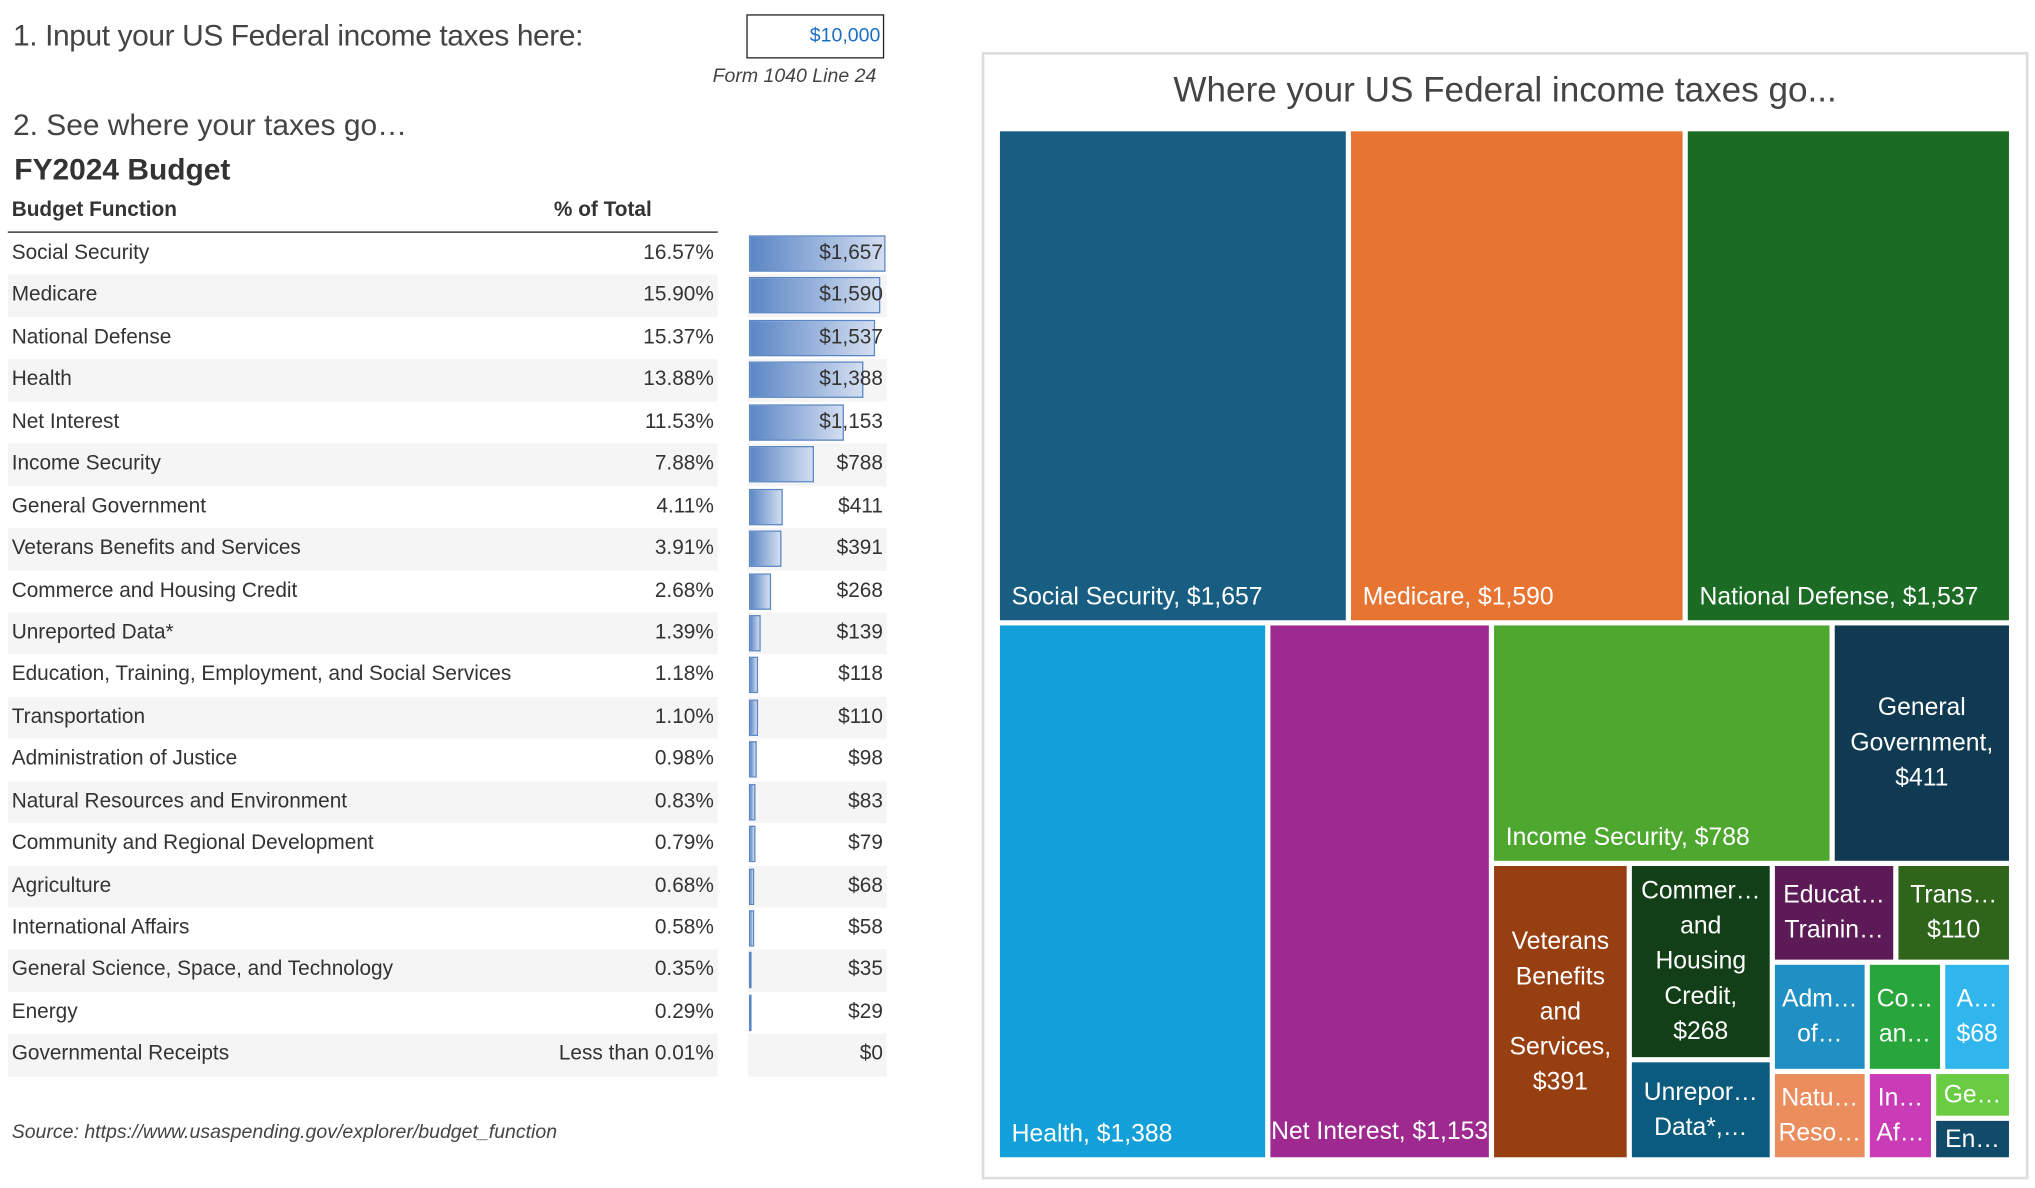 Image resolution: width=2035 pixels, height=1188 pixels. What do you see at coordinates (92, 632) in the screenshot?
I see `budget-function-name: Unreported Data*` at bounding box center [92, 632].